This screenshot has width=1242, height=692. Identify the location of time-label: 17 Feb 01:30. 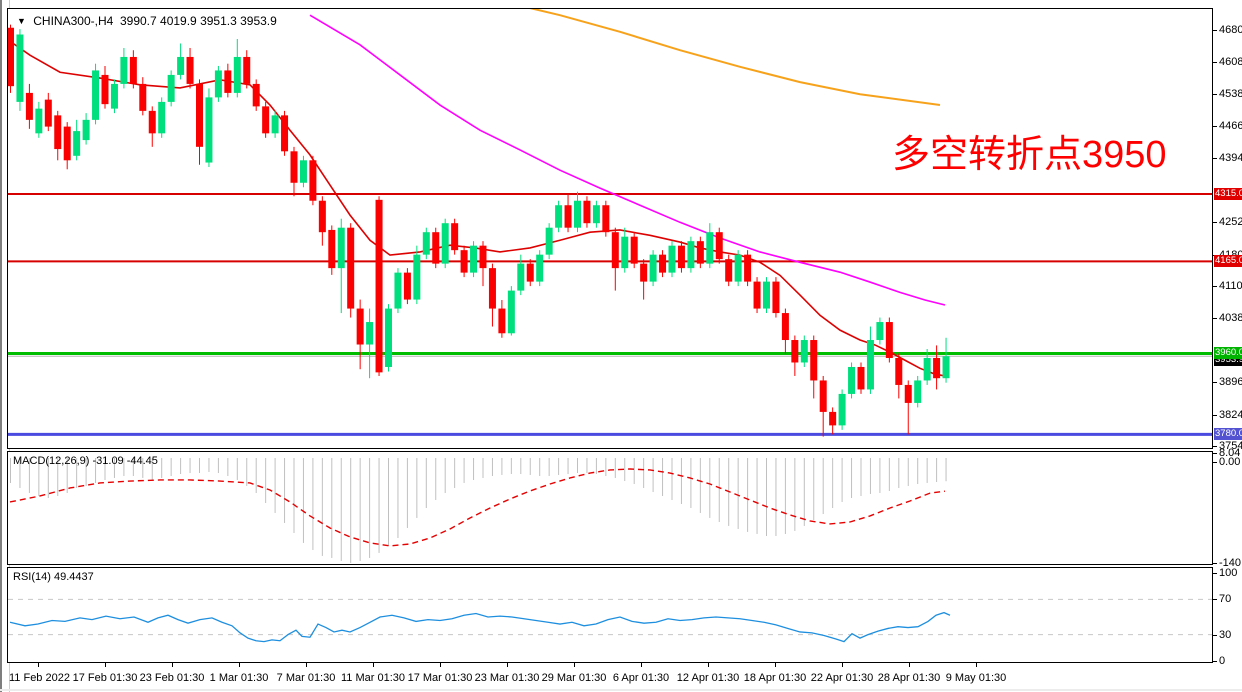
(105, 678).